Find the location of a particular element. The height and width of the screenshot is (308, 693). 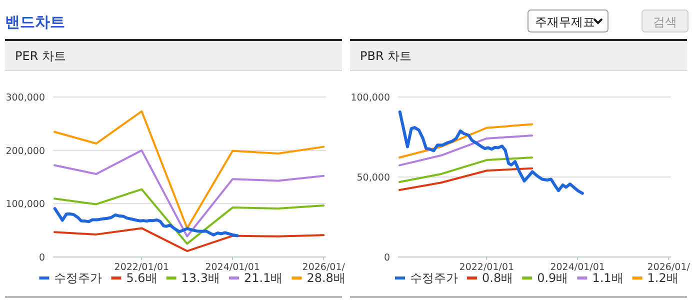

legend-label: 28.8배 is located at coordinates (326, 278).